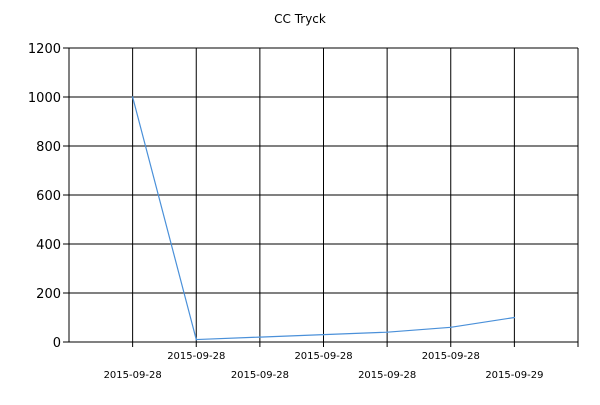  Describe the element at coordinates (48, 294) in the screenshot. I see `y-tick-label: 200` at that location.